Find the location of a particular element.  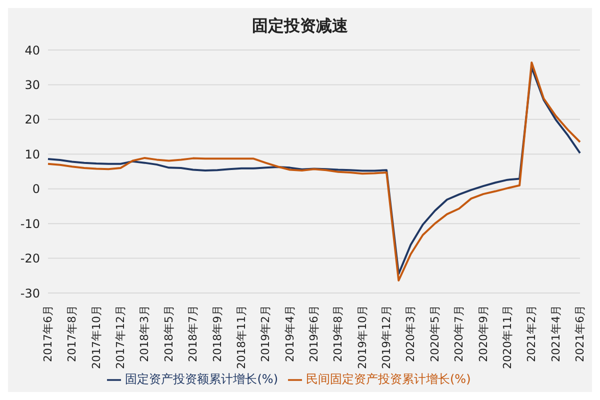

x-tick-label: 2019年4月 is located at coordinates (289, 333).